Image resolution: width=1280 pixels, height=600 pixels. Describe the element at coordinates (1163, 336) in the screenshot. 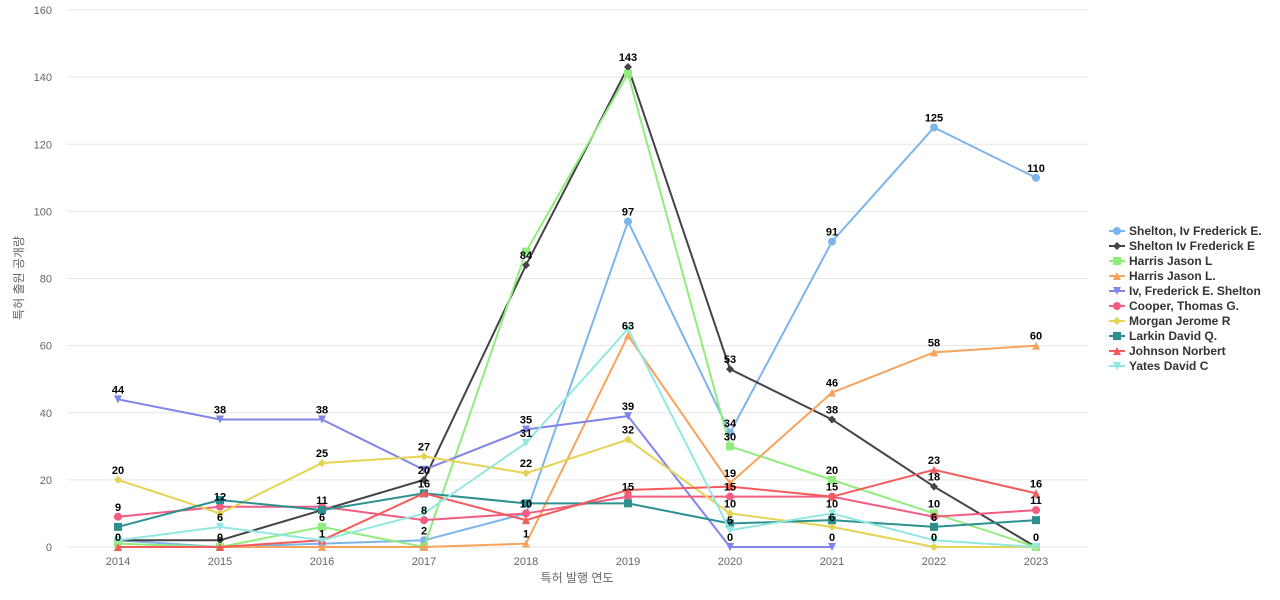

I see `legend-item: Larkin David Q.` at that location.